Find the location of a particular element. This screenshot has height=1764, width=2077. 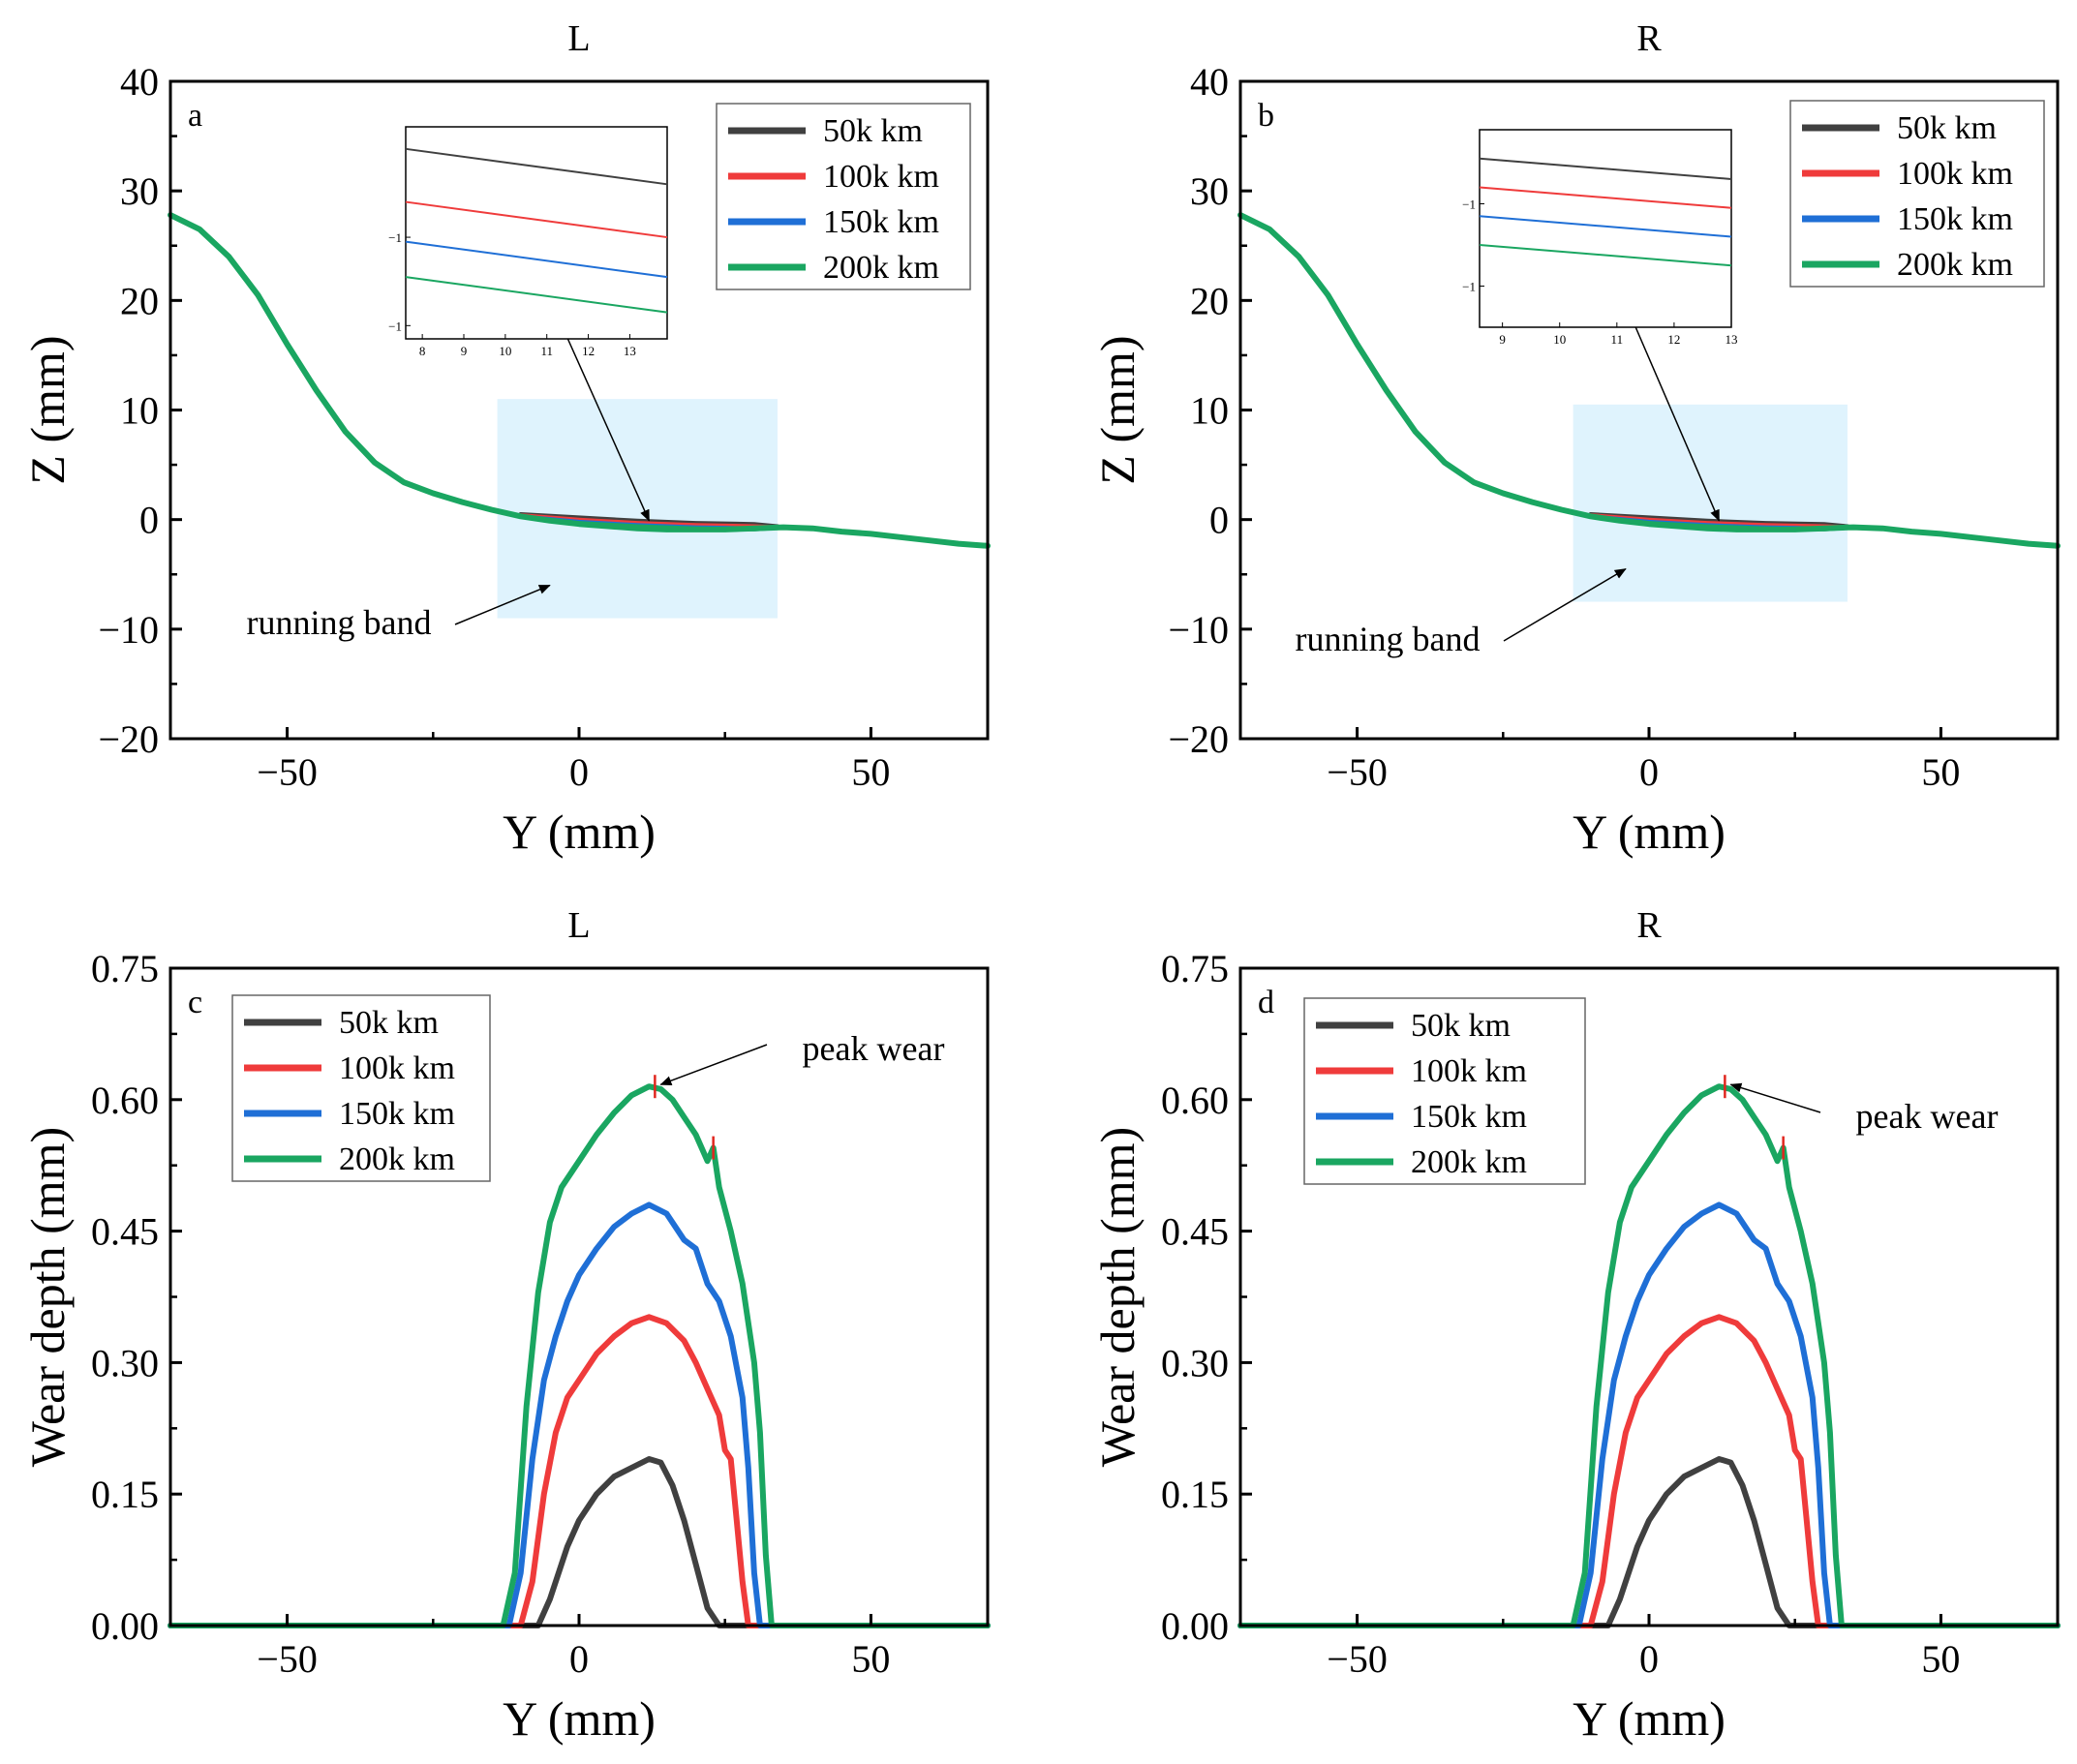

series-line-150kkm is located at coordinates (1649, 1415).